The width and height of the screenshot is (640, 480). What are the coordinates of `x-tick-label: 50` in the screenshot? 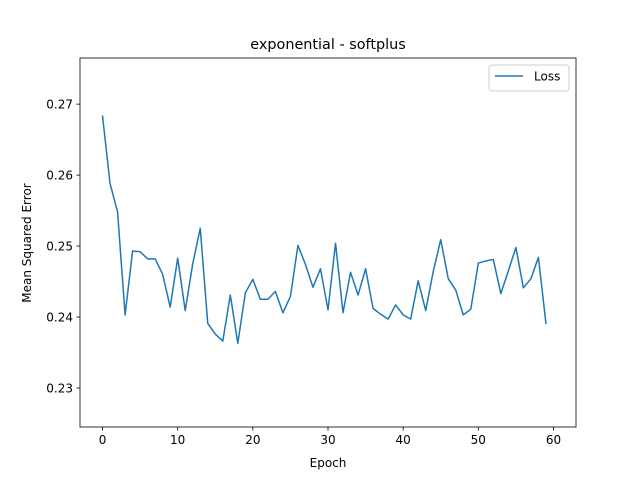 It's located at (478, 440).